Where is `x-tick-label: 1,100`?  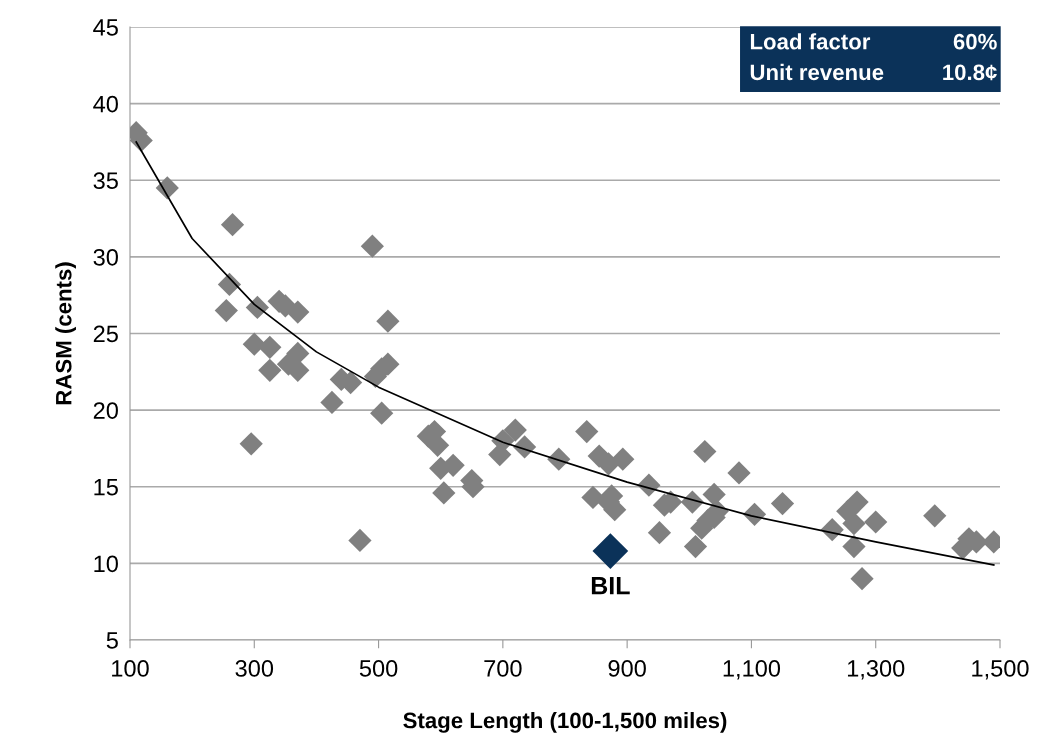
x-tick-label: 1,100 is located at coordinates (752, 670).